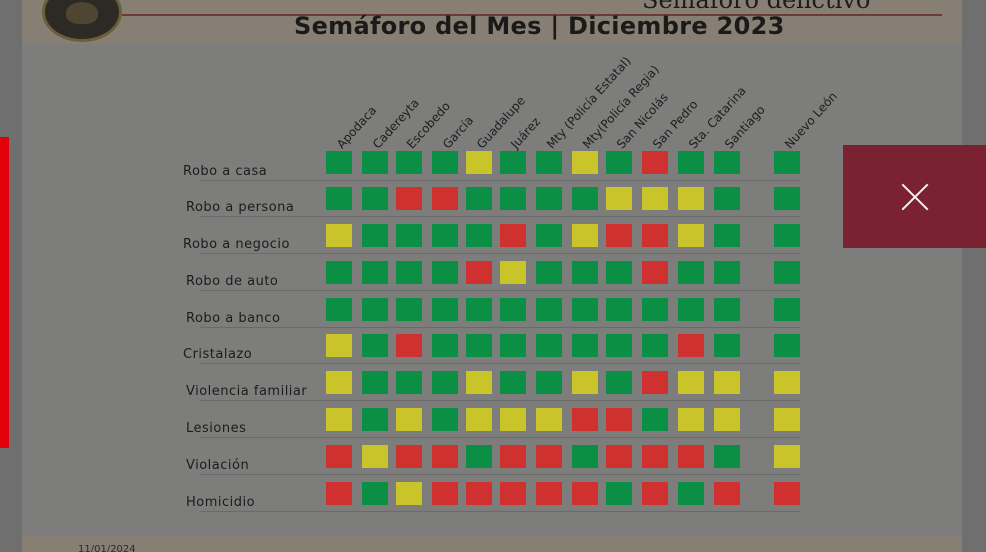  Describe the element at coordinates (4, 292) in the screenshot. I see `left-accent-bar` at that location.